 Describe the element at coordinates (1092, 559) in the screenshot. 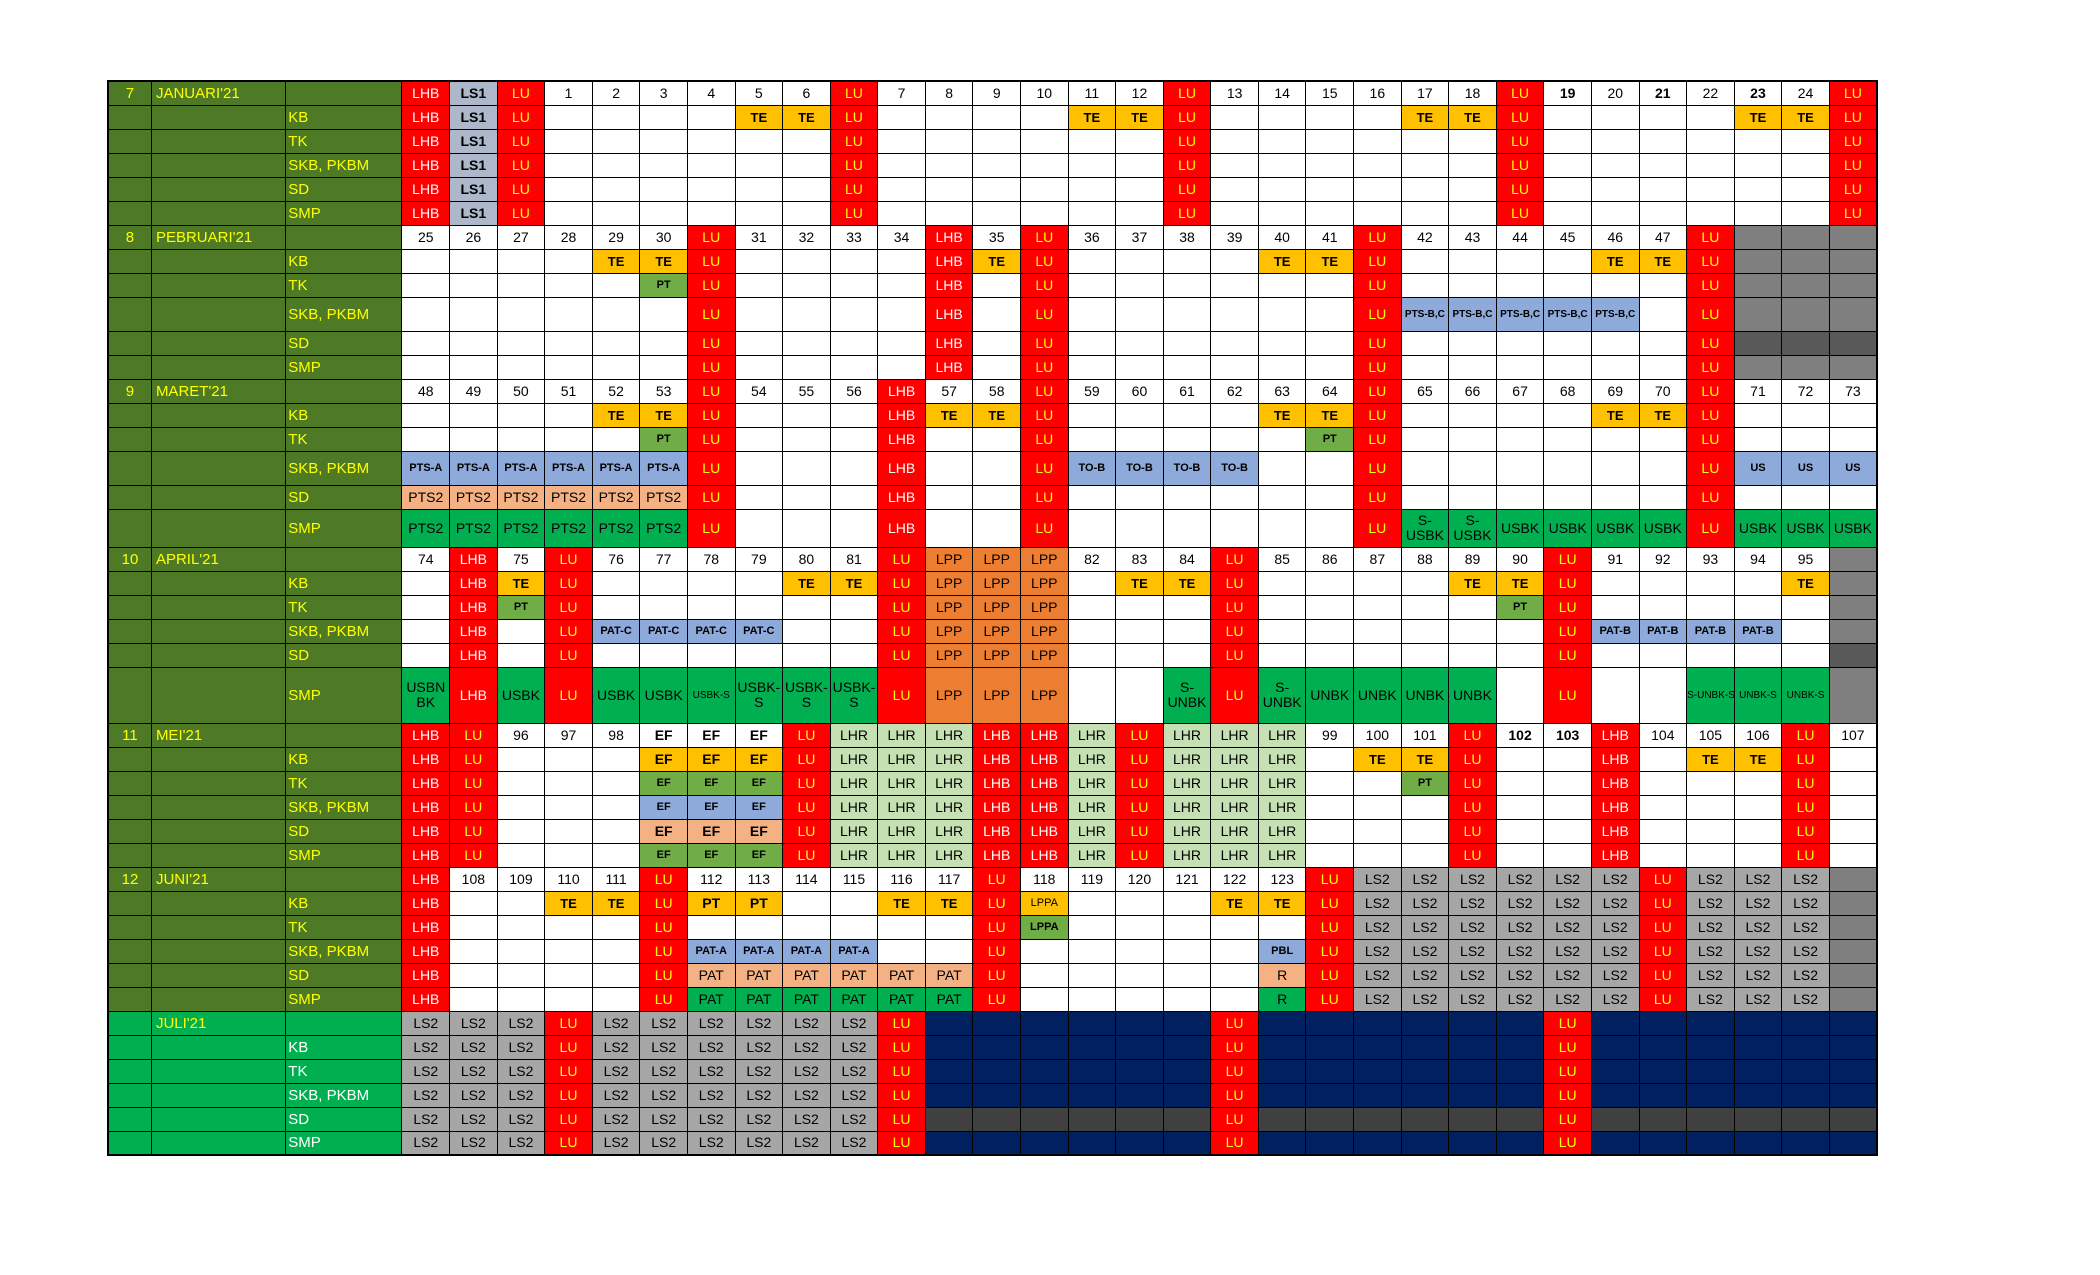

I see `day-cell: 82` at that location.